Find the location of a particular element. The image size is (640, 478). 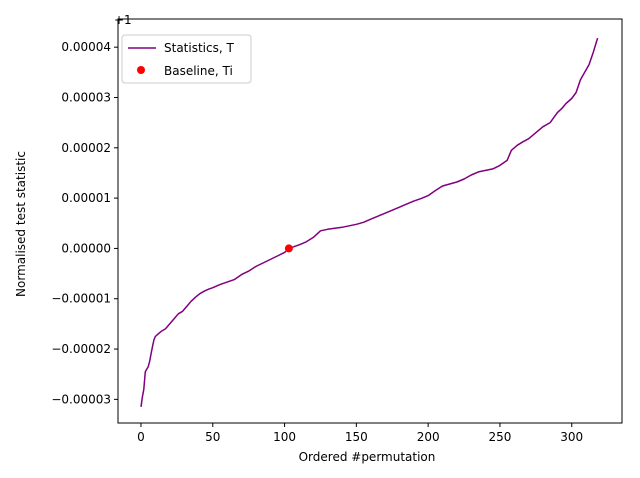

x-axis: 0 50 100 150 200 250 300 is located at coordinates (360, 433).